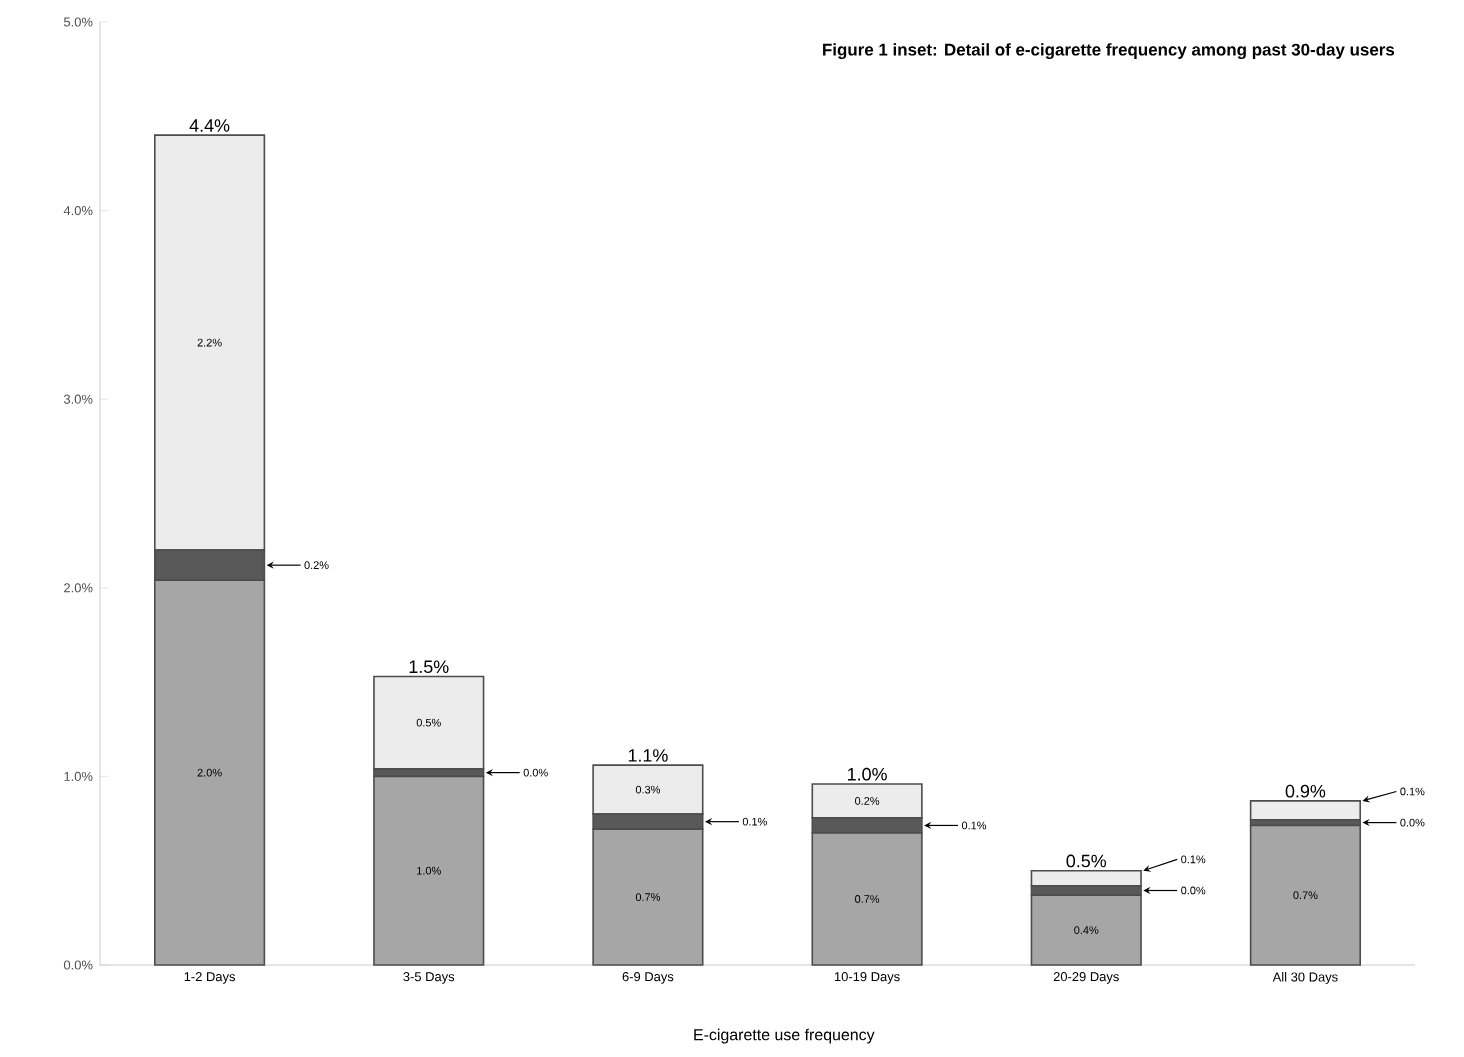 The image size is (1464, 1057). I want to click on x-tick-label: 1-2 Days, so click(209, 978).